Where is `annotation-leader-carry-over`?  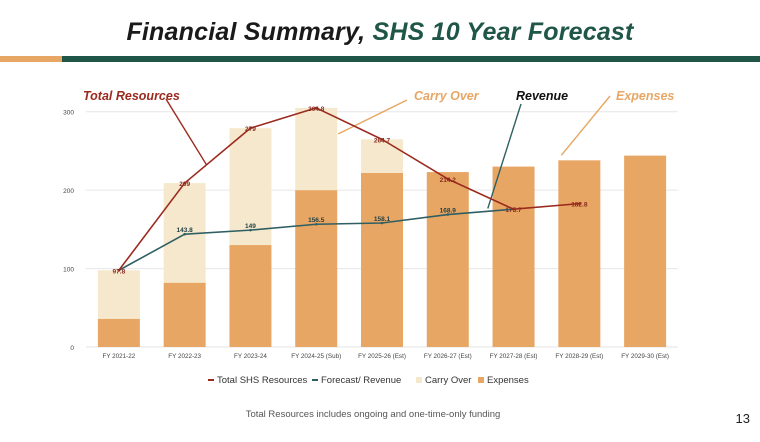
annotation-leader-carry-over is located at coordinates (372, 117).